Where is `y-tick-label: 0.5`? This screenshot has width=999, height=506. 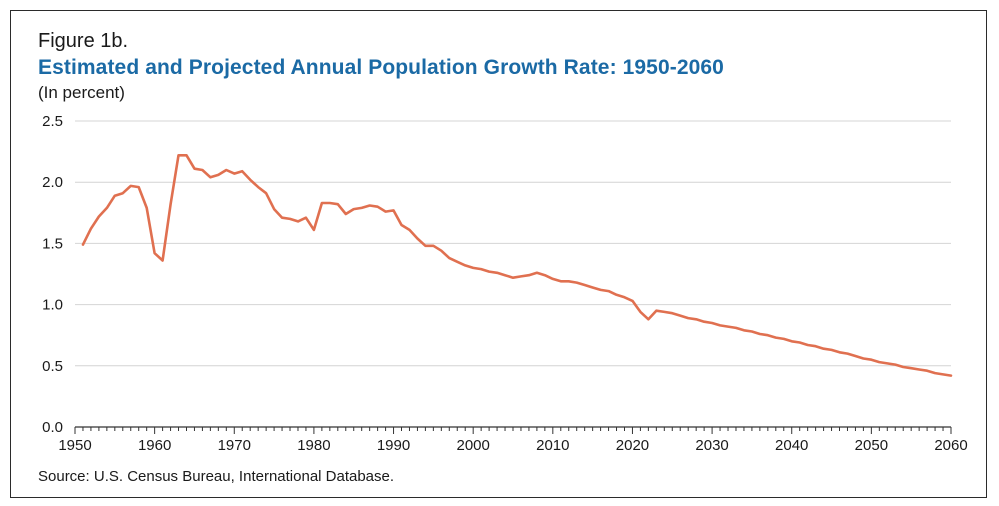 y-tick-label: 0.5 is located at coordinates (52, 366).